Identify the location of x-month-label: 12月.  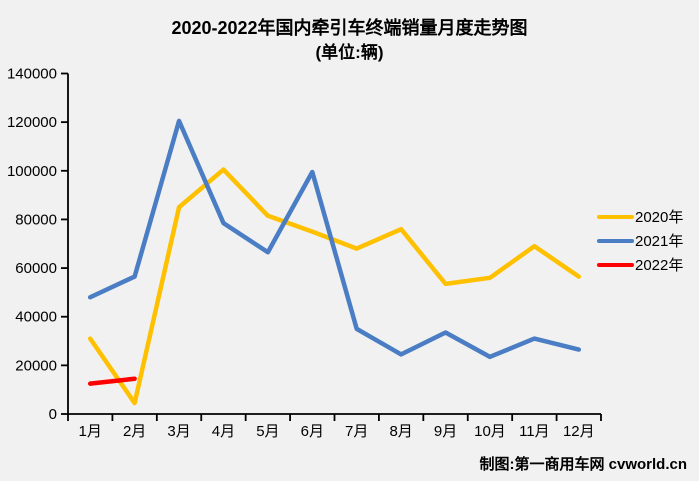
(579, 431).